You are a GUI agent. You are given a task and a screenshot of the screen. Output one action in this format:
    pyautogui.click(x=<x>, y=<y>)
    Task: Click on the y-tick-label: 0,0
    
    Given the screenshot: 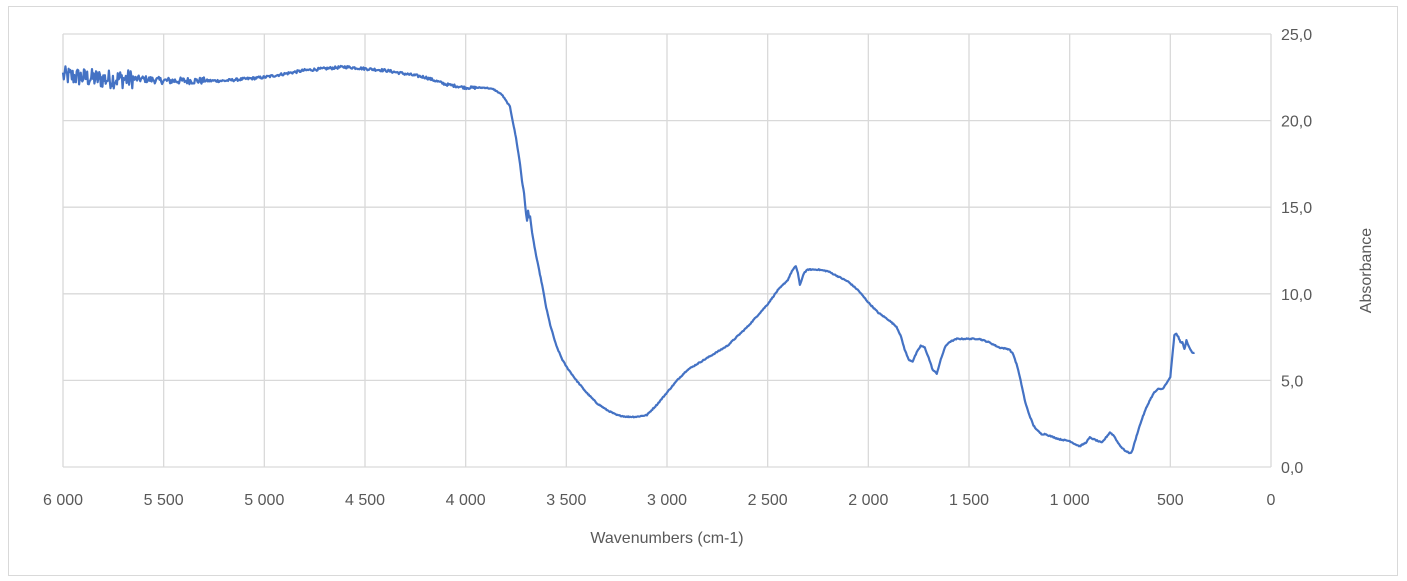 What is the action you would take?
    pyautogui.click(x=1292, y=468)
    